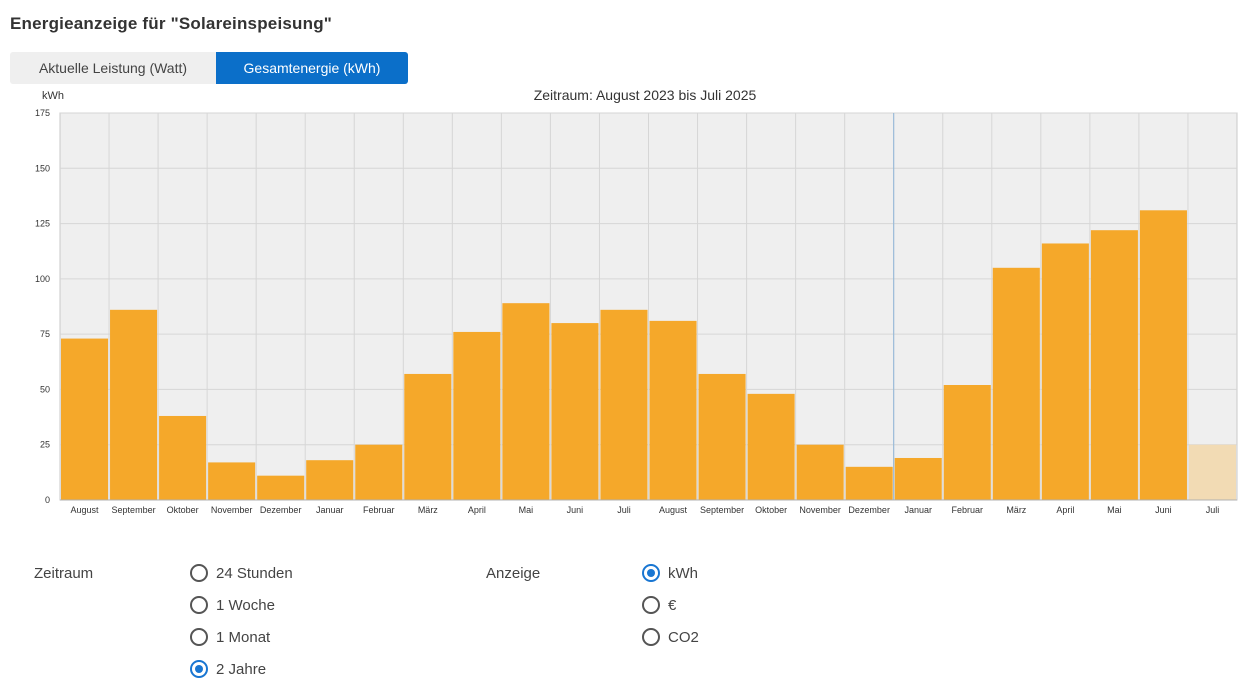 The width and height of the screenshot is (1253, 684). What do you see at coordinates (64, 573) in the screenshot?
I see `zeitraum-label: Zeitraum` at bounding box center [64, 573].